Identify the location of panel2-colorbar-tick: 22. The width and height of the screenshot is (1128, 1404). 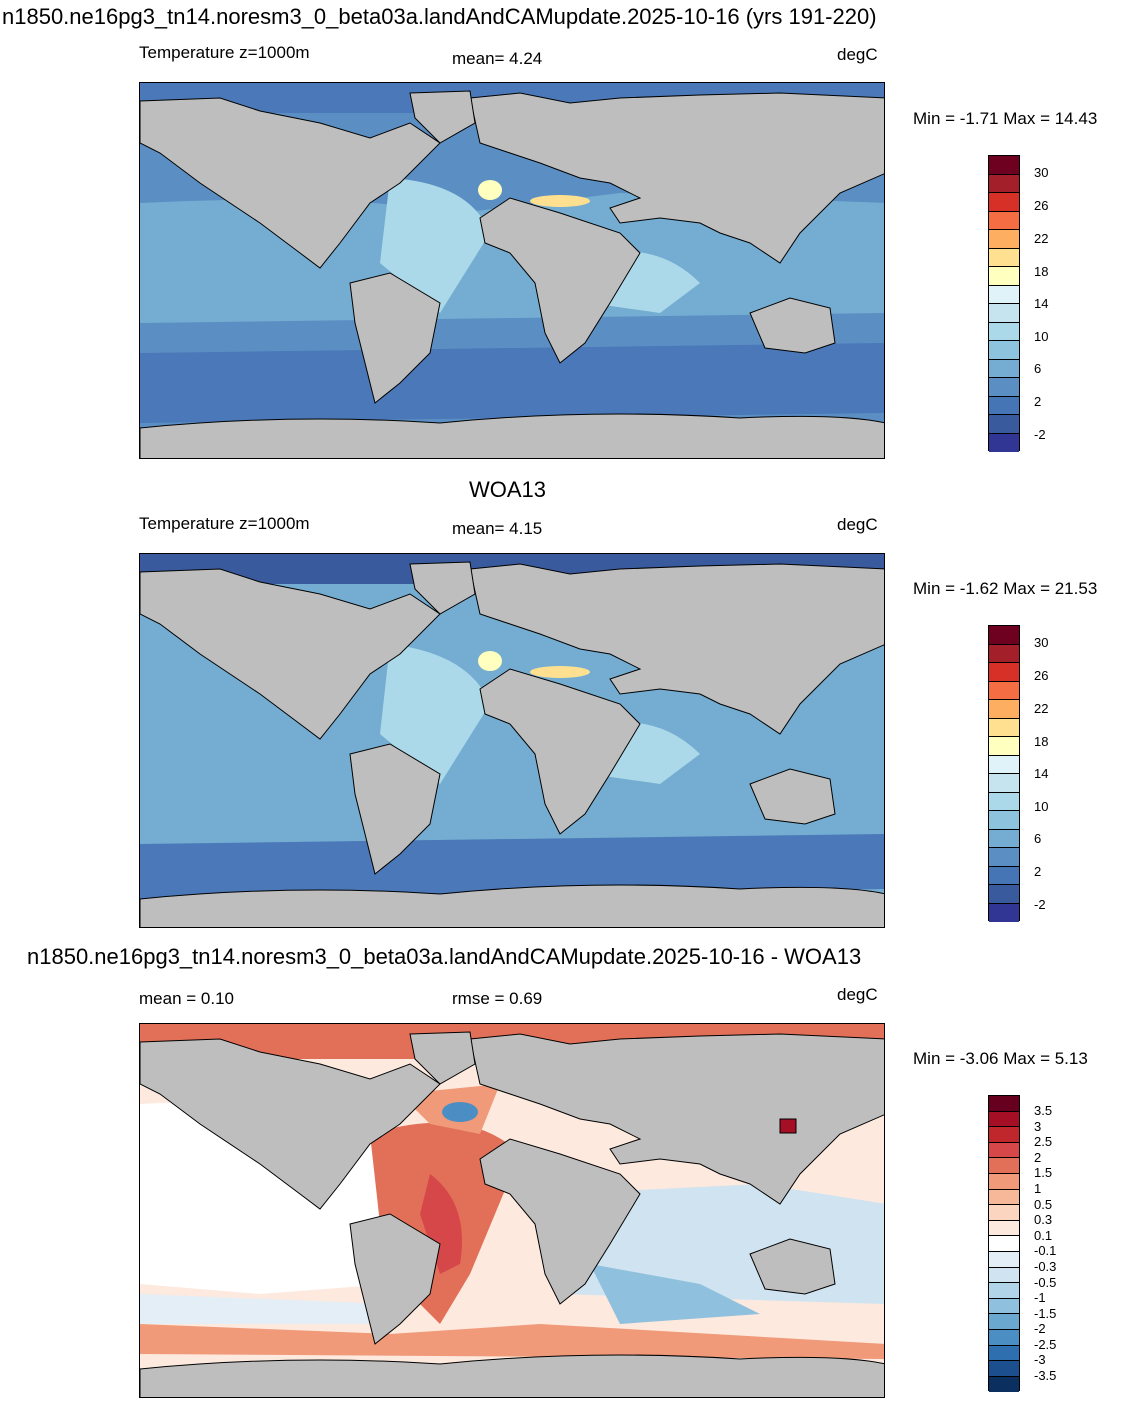
(1041, 708).